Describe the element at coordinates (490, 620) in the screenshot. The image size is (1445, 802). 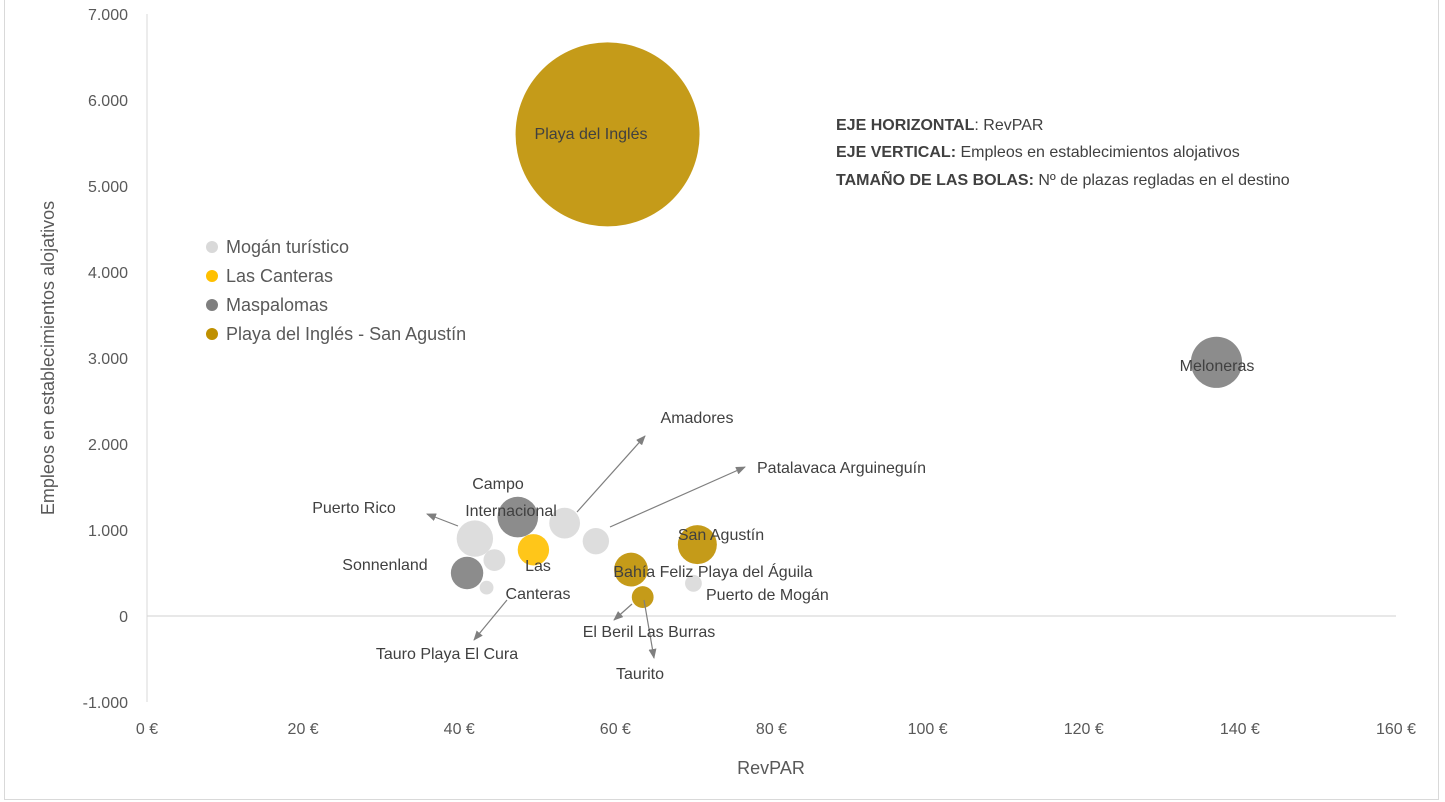
I see `arrow-tauro` at that location.